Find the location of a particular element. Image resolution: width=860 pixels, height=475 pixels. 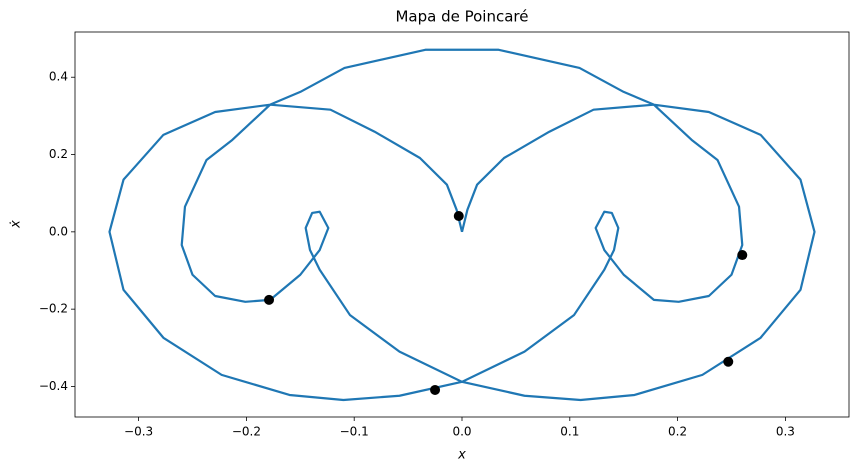

x-tick-label: −0.2 is located at coordinates (246, 432).